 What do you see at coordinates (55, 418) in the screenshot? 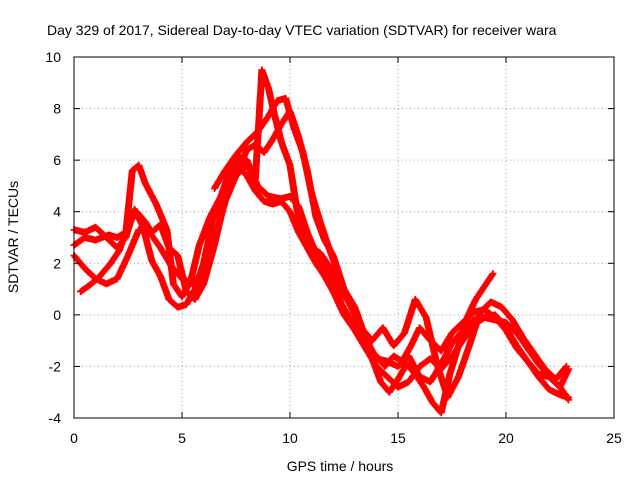
I see `y-tick-label: -4` at bounding box center [55, 418].